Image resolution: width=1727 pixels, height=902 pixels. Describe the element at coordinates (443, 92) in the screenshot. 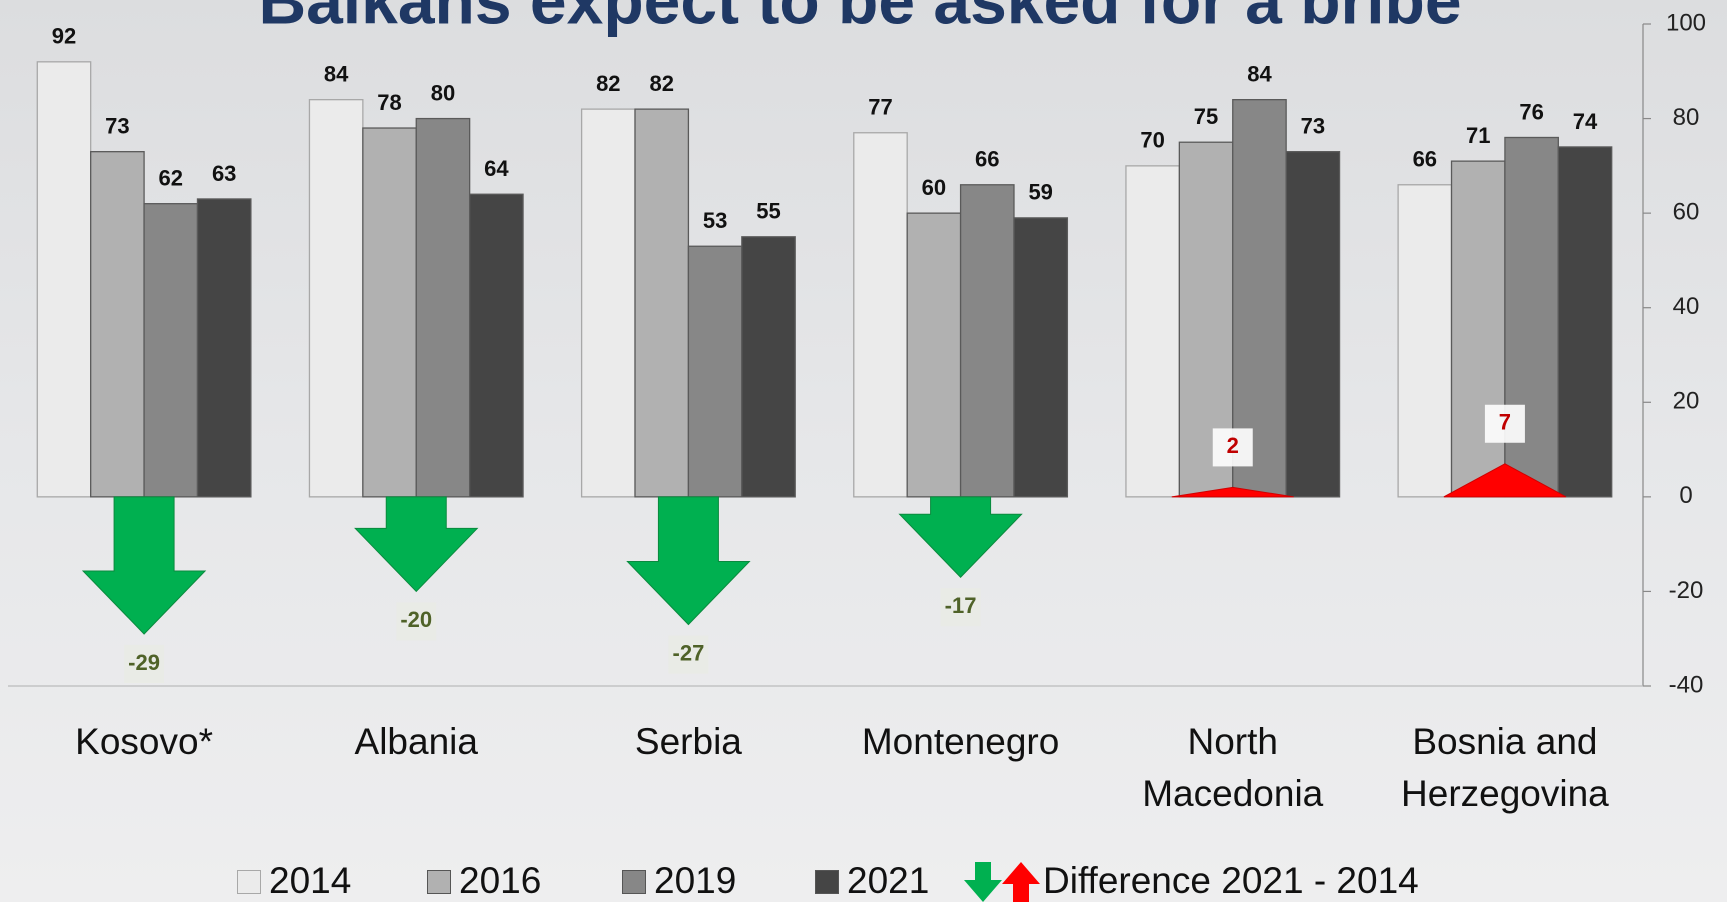

I see `data-label: 80` at that location.